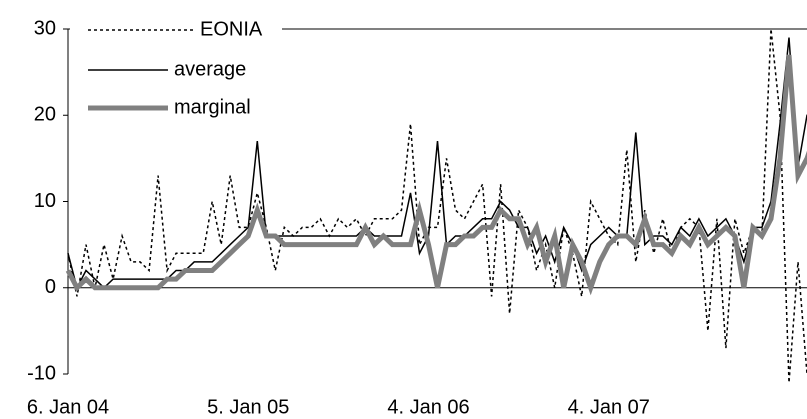 This screenshot has height=419, width=807. I want to click on x-tick-label: 6. Jan 04, so click(68, 407).